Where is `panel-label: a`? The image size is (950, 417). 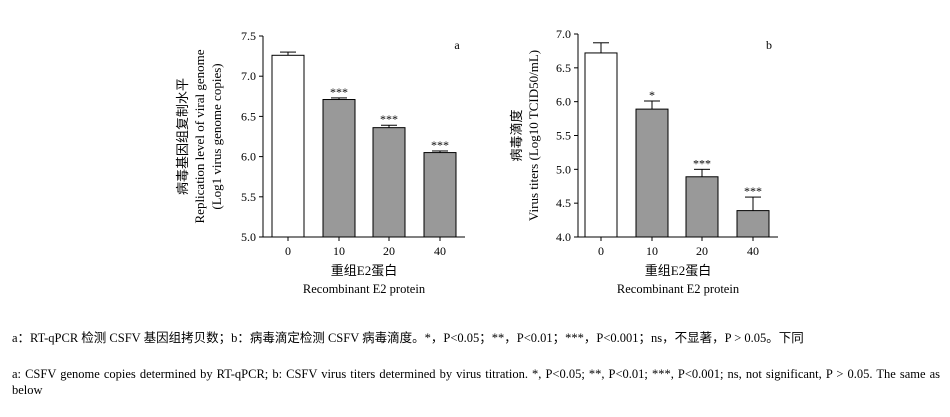 panel-label: a is located at coordinates (457, 45).